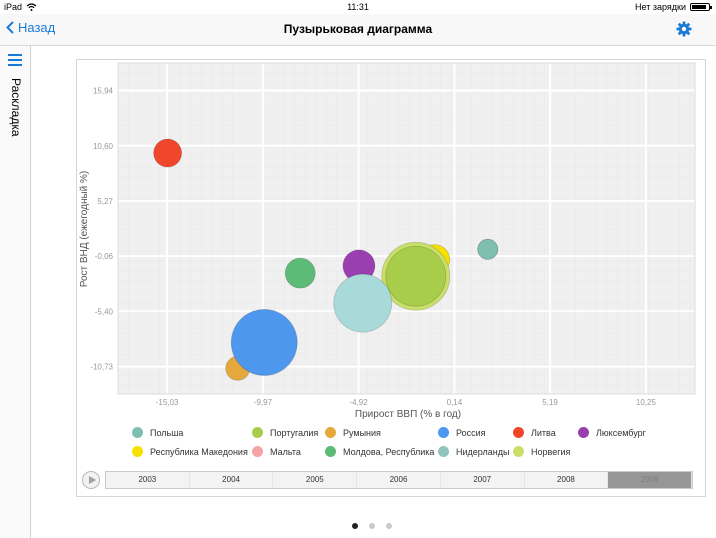  I want to click on status-bar: iPad 11:31 Нет зарядки, so click(358, 7).